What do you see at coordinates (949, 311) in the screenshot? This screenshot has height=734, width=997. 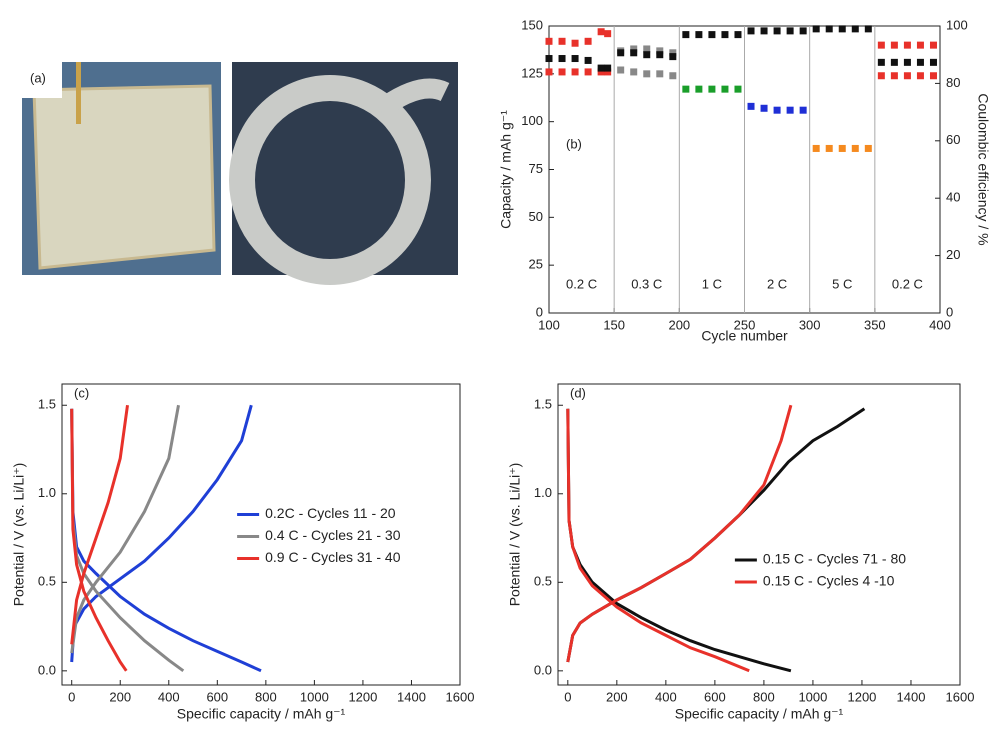 I see `y2-tick-label: 0` at bounding box center [949, 311].